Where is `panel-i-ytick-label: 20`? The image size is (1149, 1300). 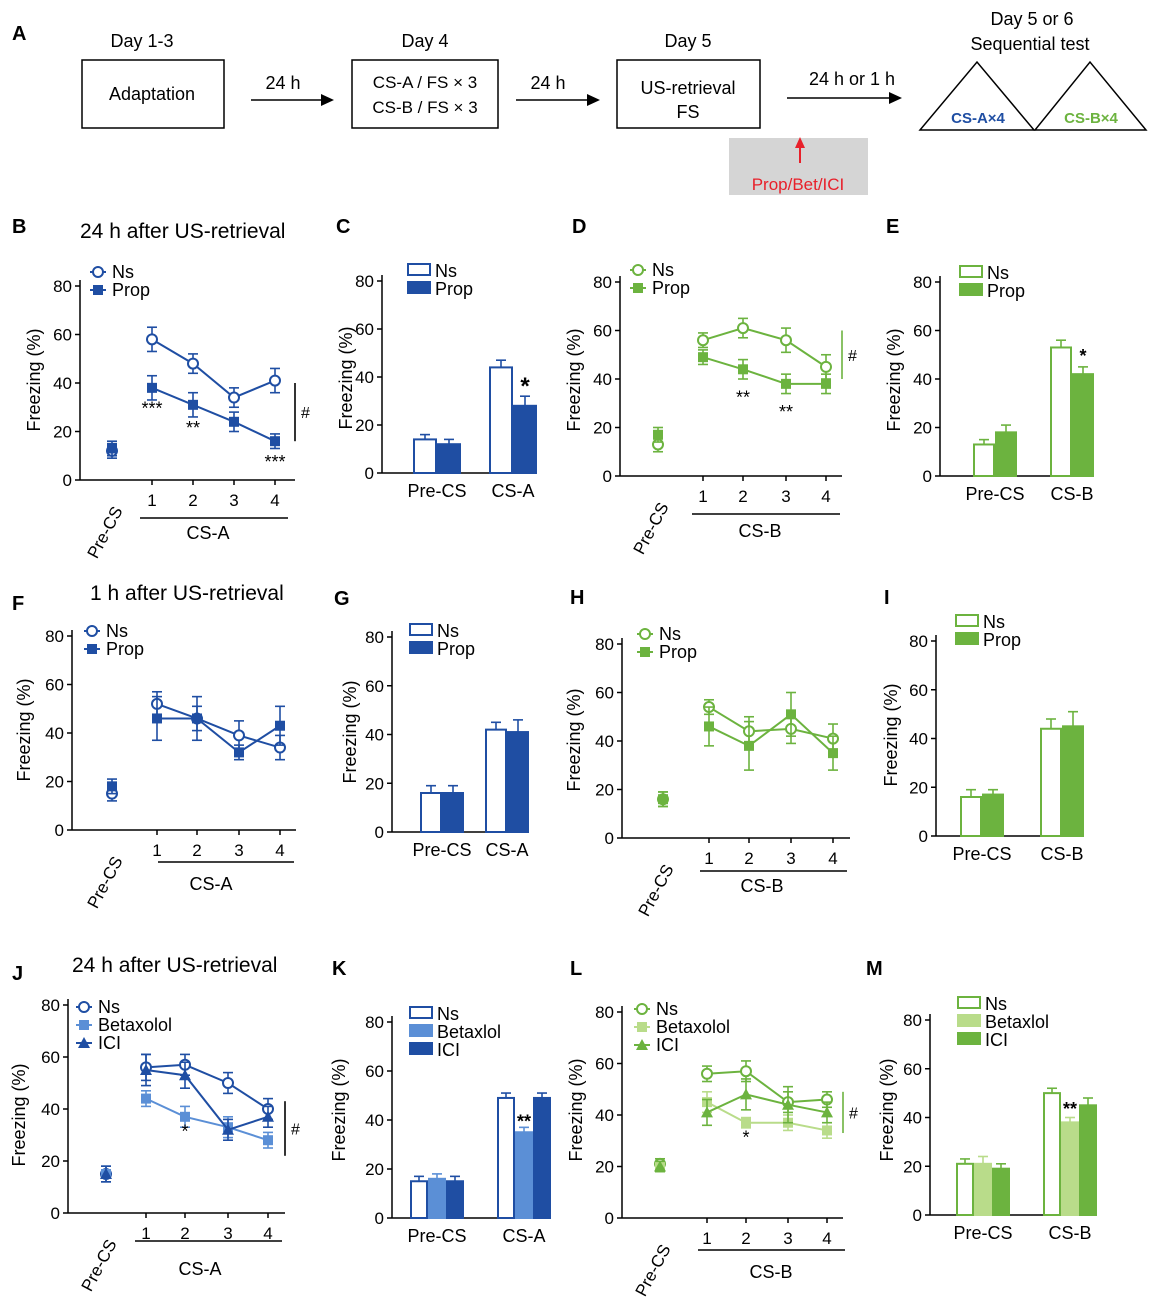 panel-i-ytick-label: 20 is located at coordinates (918, 787).